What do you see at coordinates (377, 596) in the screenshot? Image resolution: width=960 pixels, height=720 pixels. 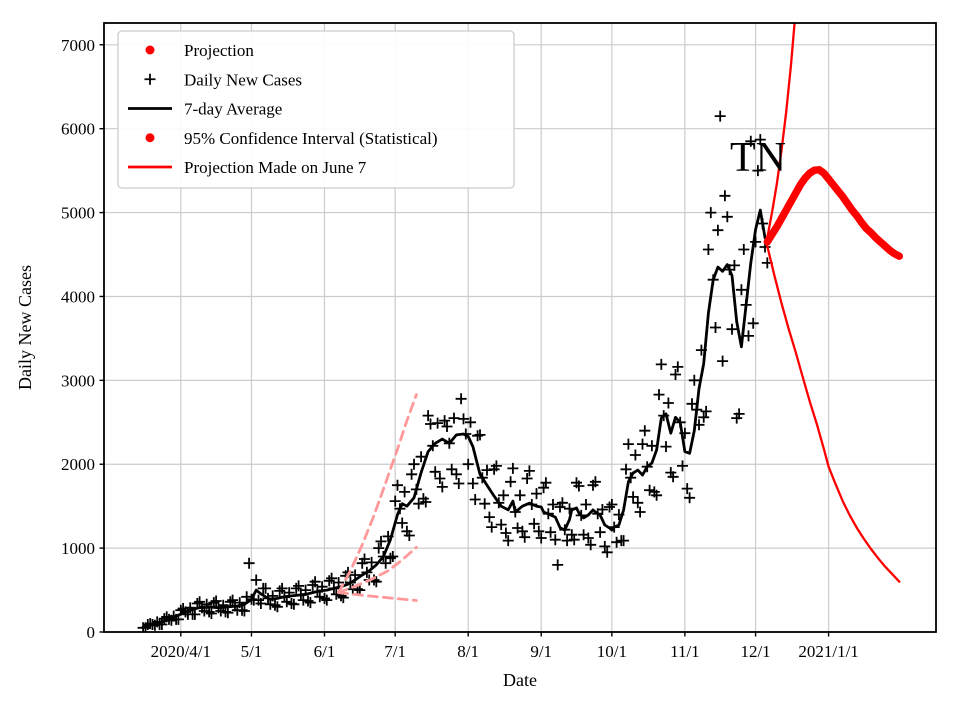 I see `june7-projection-lower-dashed` at bounding box center [377, 596].